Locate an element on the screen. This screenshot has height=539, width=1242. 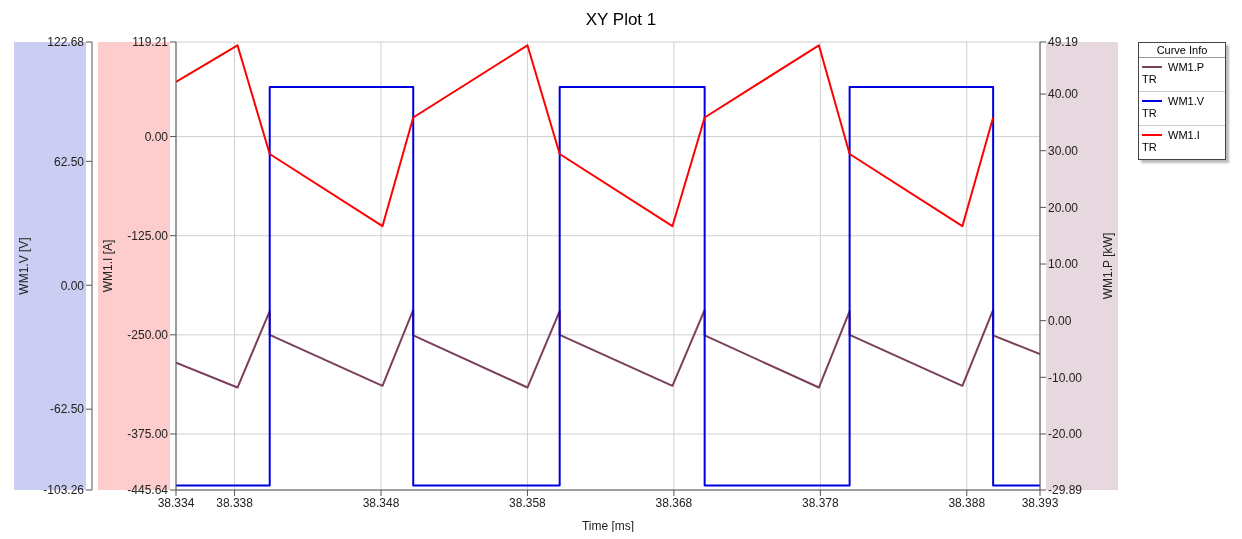
chart-title: XY Plot 1 is located at coordinates (621, 20).